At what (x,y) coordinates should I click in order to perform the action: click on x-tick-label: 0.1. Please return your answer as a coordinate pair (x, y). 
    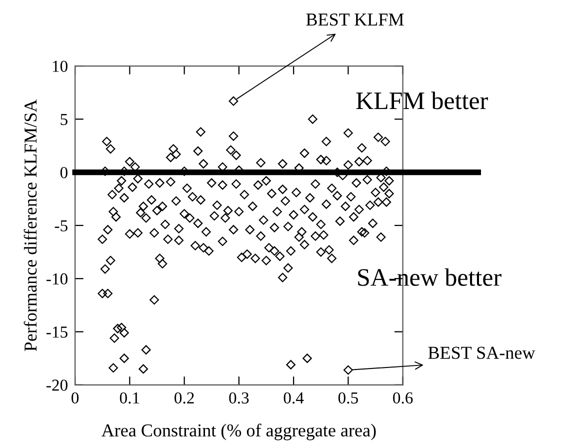
    Looking at the image, I should click on (130, 398).